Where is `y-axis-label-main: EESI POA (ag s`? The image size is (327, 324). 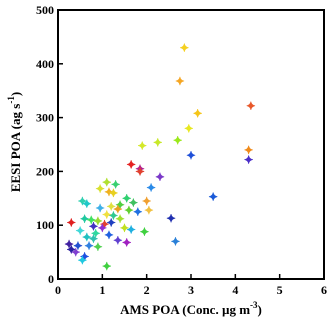 y-axis-label-main: EESI POA (ag s is located at coordinates (15, 148).